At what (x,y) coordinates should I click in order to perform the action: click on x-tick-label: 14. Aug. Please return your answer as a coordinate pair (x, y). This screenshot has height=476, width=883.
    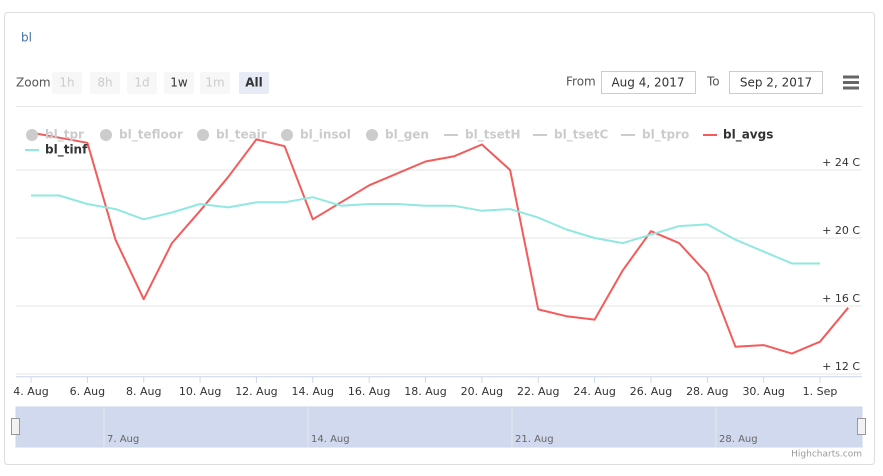
    Looking at the image, I should click on (313, 391).